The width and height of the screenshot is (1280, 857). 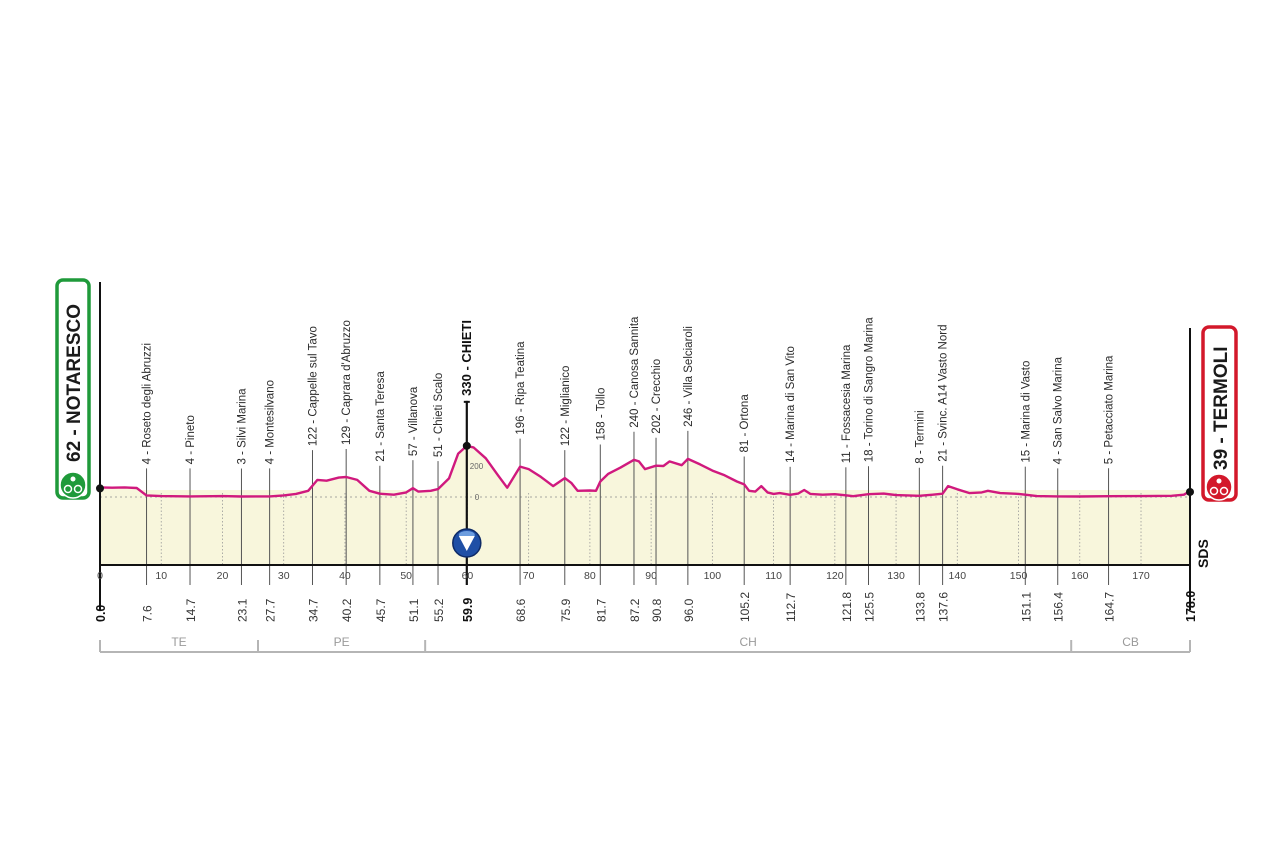 What do you see at coordinates (1059, 410) in the screenshot?
I see `waypoint-name: 4 - San Salvo Marina` at bounding box center [1059, 410].